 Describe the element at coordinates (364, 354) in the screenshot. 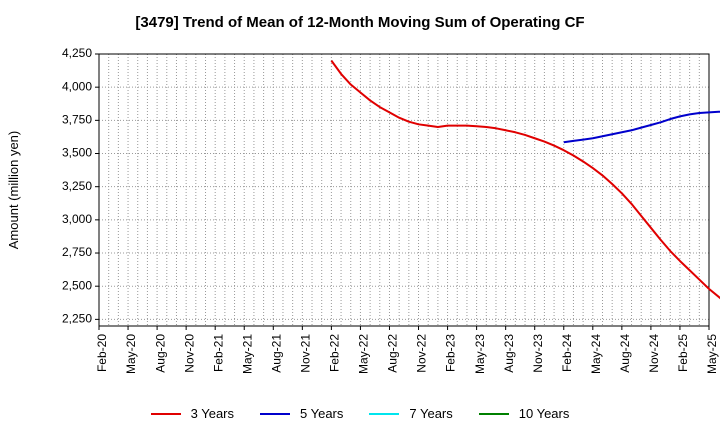

I see `x-tick-label: May-22` at that location.